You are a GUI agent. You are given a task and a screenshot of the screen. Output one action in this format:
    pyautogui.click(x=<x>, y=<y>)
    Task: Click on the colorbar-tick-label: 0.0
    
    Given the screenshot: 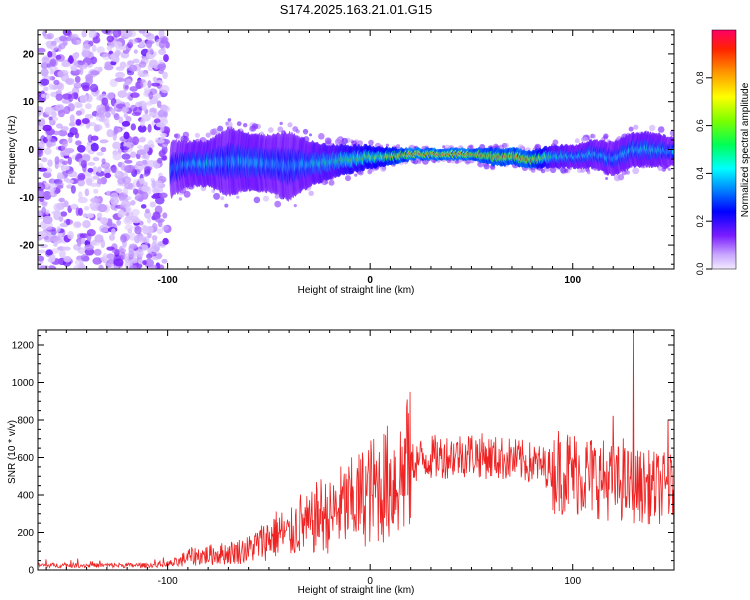 What is the action you would take?
    pyautogui.click(x=700, y=269)
    